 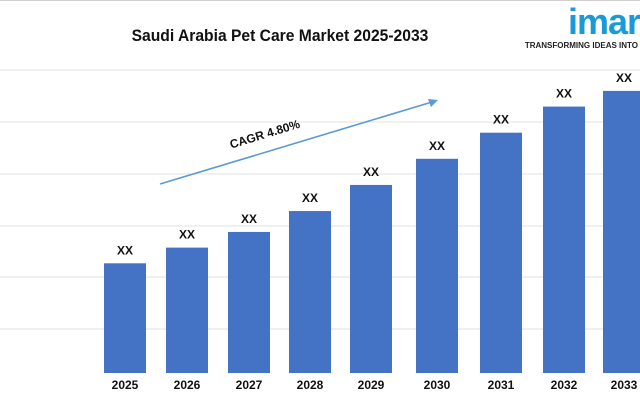 I want to click on x-tick-label: 2033, so click(x=624, y=385).